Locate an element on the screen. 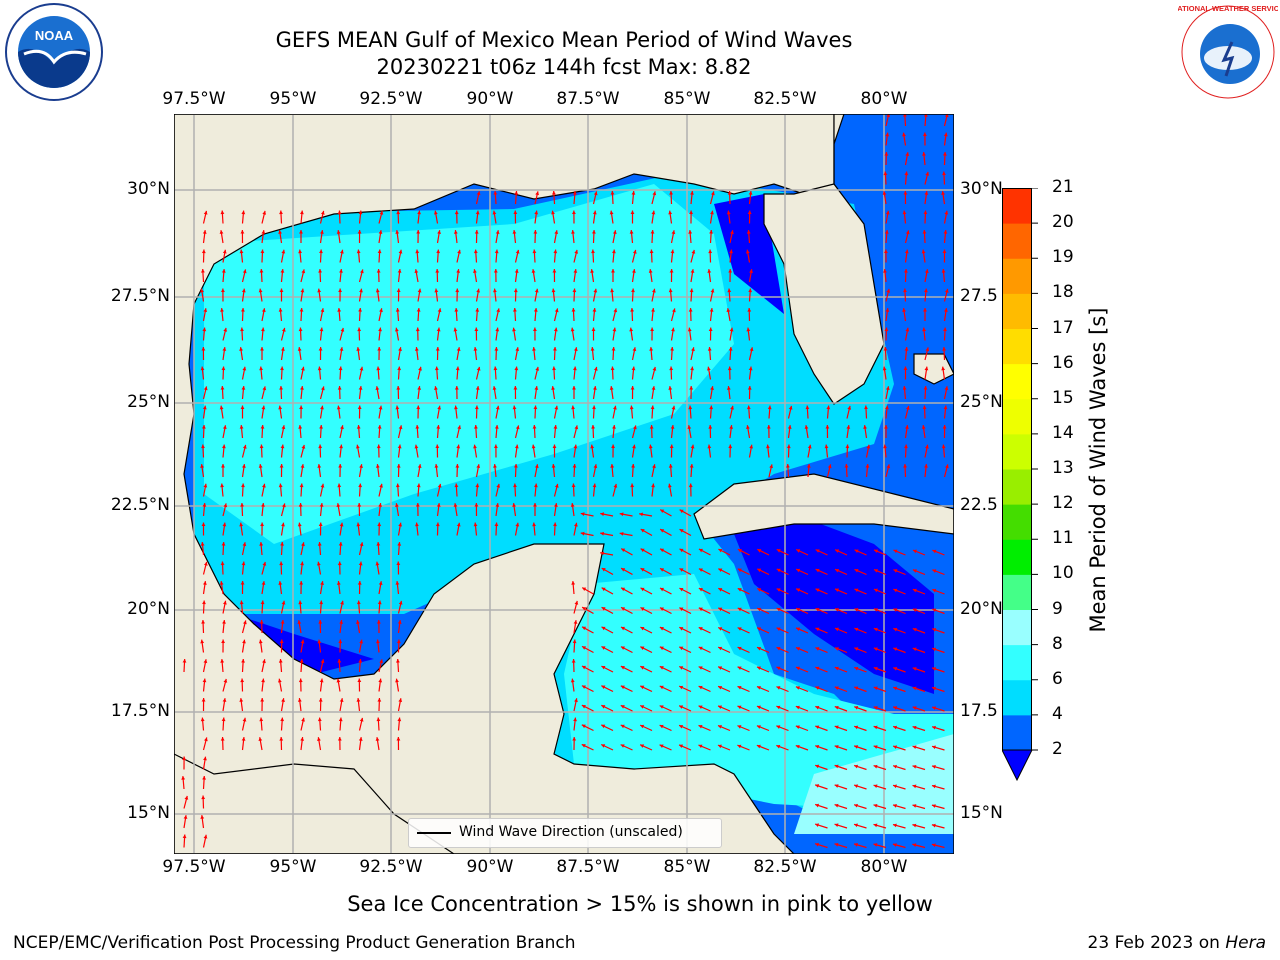 The height and width of the screenshot is (960, 1280). lat-label-left: 30°N is located at coordinates (148, 189).